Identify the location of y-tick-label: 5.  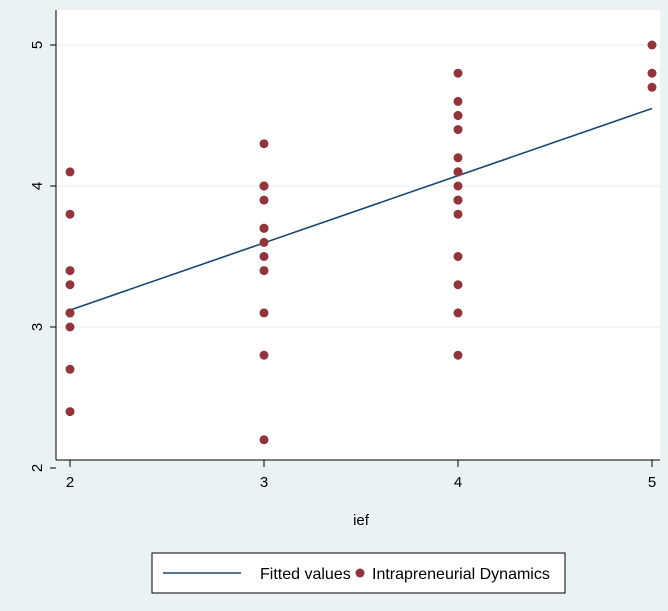
(37, 45).